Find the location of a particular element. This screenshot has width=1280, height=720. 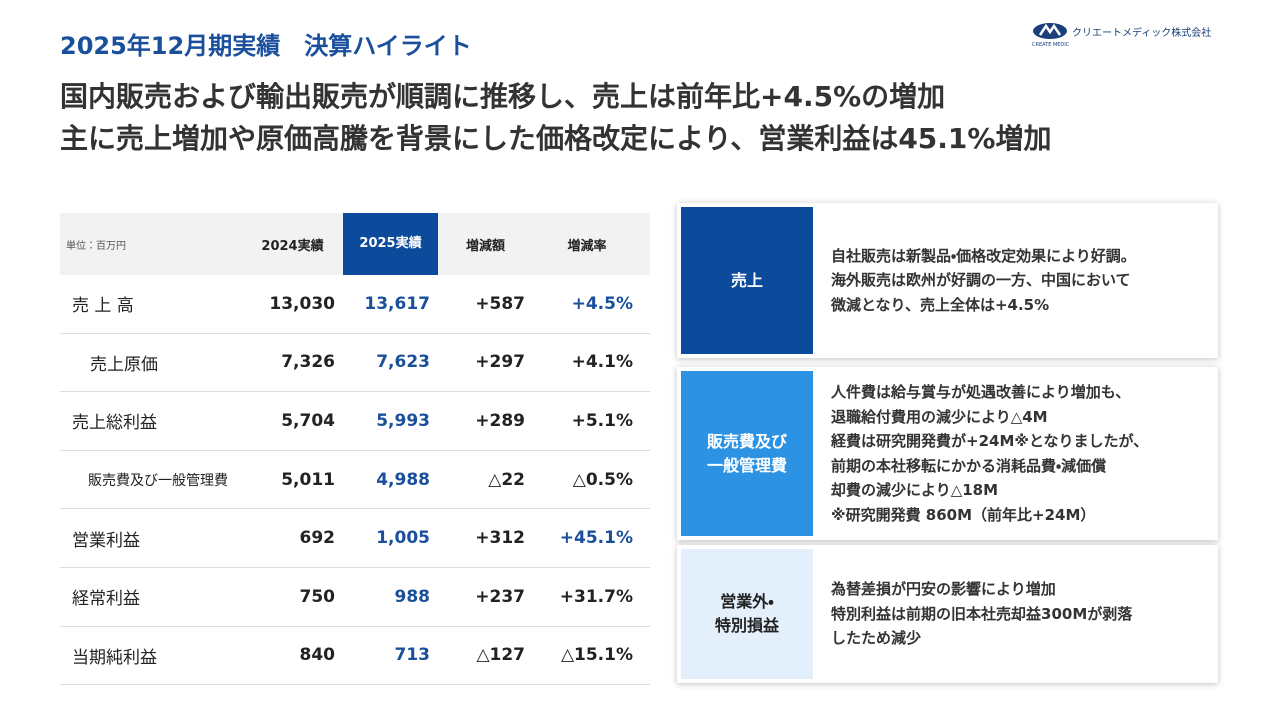

table-cell: +297 is located at coordinates (500, 362).